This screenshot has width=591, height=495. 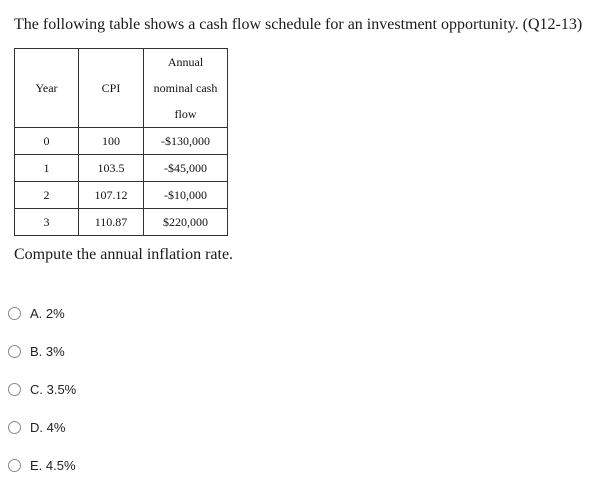 I want to click on table-row: 1 103.5 -$45,000, so click(x=121, y=168).